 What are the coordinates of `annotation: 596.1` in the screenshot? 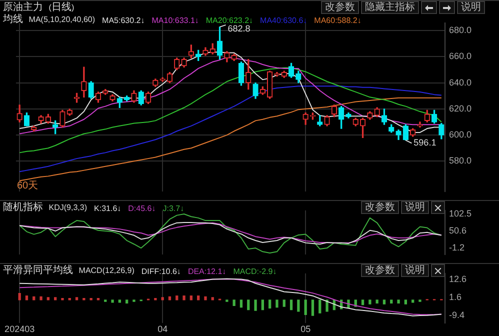 It's located at (425, 143).